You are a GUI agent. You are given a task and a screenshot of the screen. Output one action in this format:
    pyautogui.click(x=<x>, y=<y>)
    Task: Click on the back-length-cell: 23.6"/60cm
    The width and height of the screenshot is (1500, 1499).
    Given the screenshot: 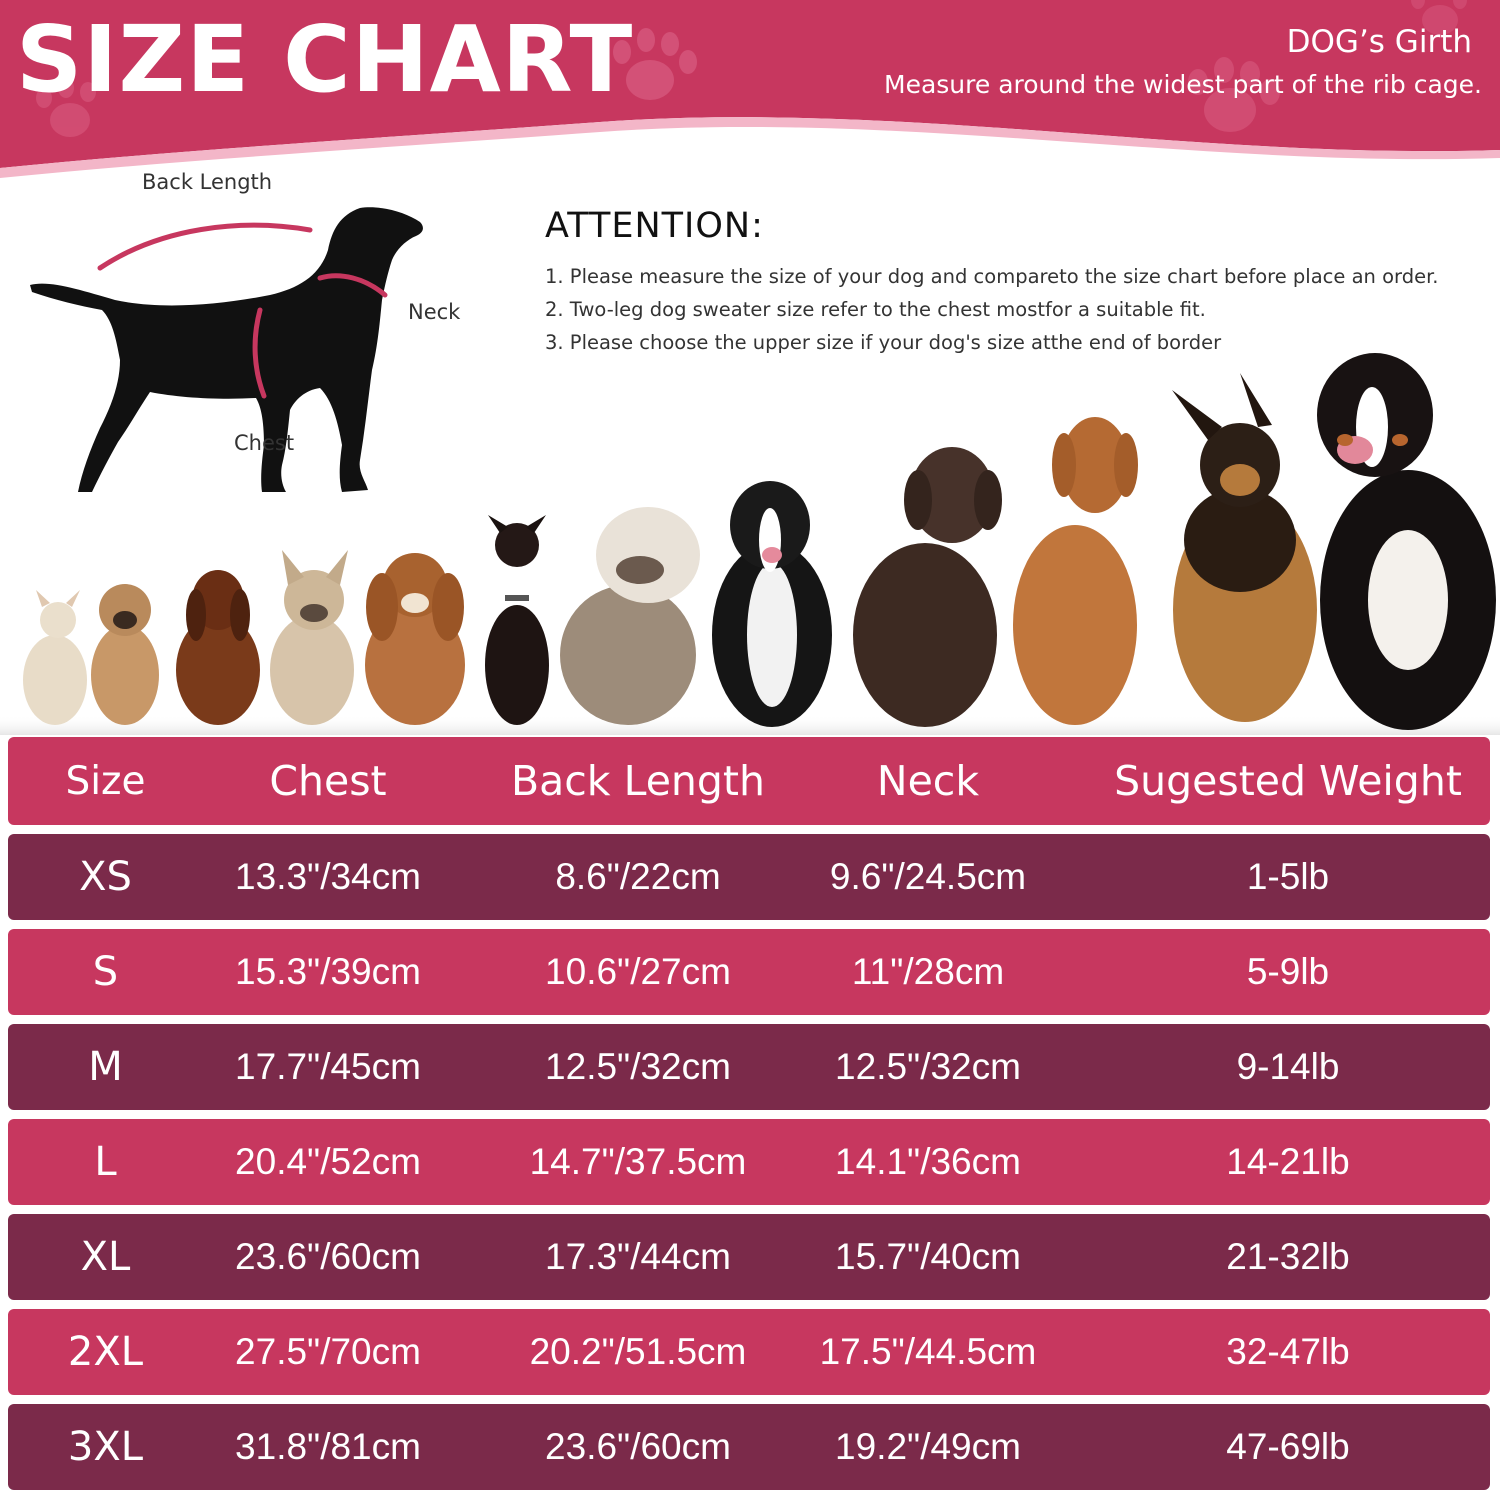 What is the action you would take?
    pyautogui.click(x=638, y=1446)
    